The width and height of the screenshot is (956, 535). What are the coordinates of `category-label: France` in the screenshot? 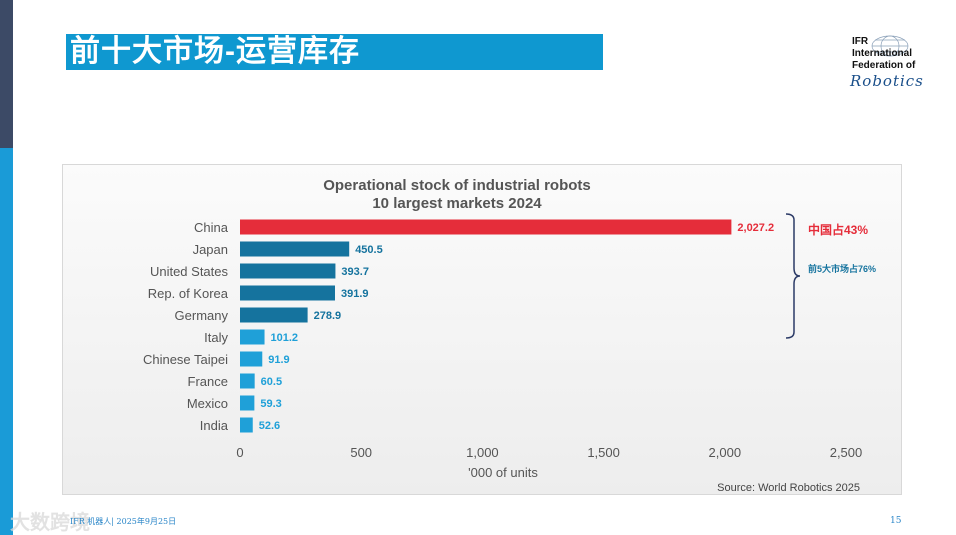 It's located at (208, 381).